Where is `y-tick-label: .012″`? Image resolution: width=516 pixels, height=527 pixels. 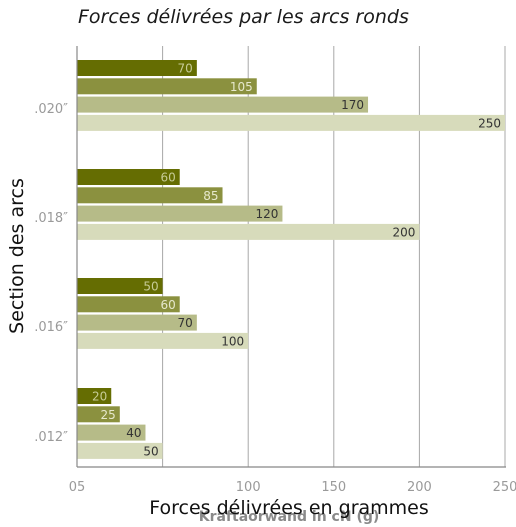 y-tick-label: .012″ is located at coordinates (51, 437).